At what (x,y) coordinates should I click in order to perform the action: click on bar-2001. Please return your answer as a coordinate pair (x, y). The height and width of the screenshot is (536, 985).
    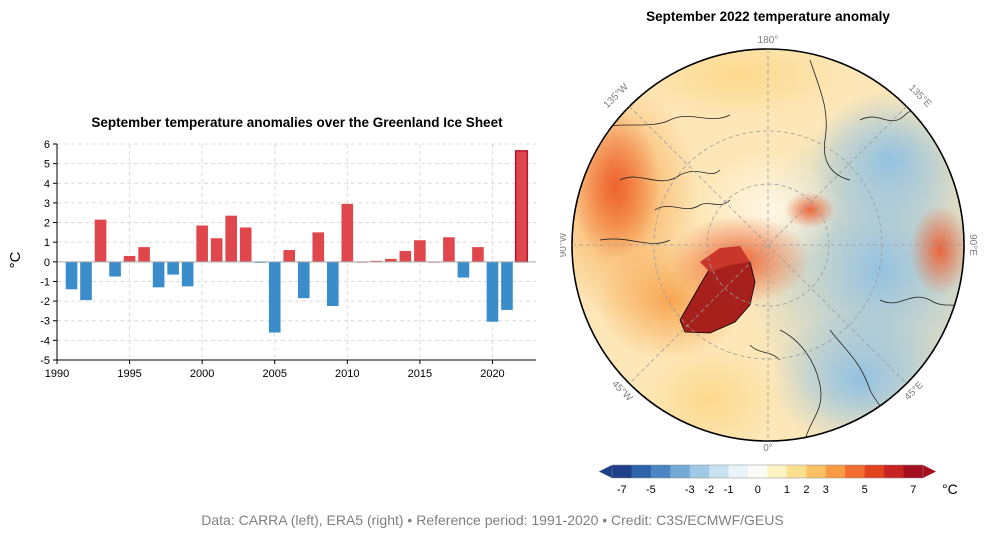
    Looking at the image, I should click on (216, 250).